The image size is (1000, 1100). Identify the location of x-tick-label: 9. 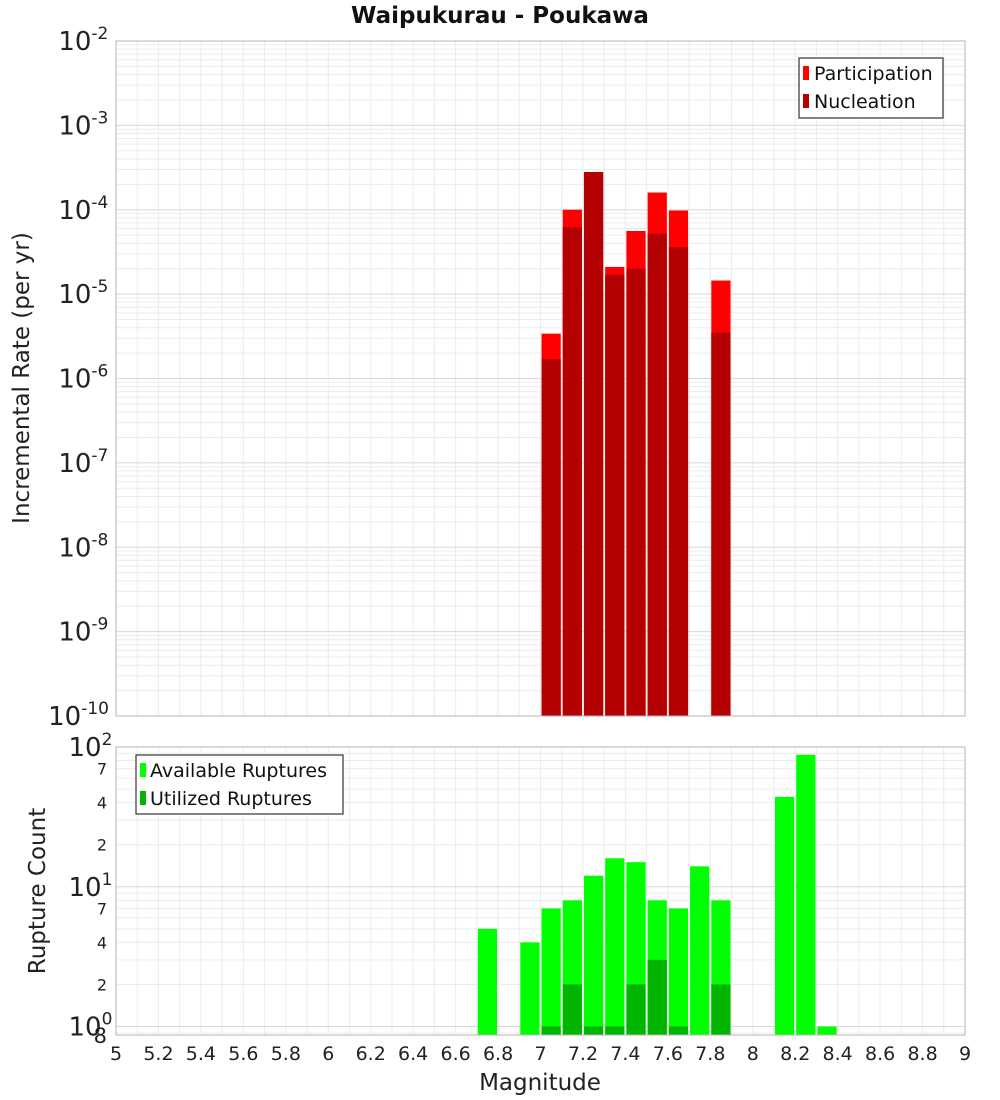
(965, 1054).